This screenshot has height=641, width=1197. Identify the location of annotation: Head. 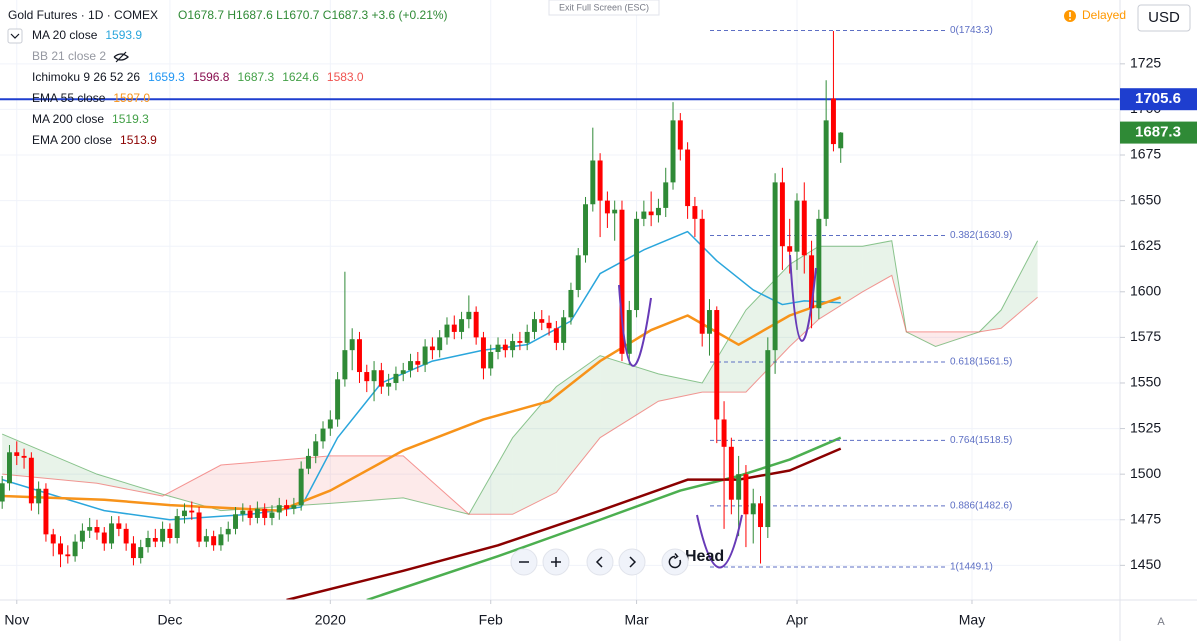
(704, 556).